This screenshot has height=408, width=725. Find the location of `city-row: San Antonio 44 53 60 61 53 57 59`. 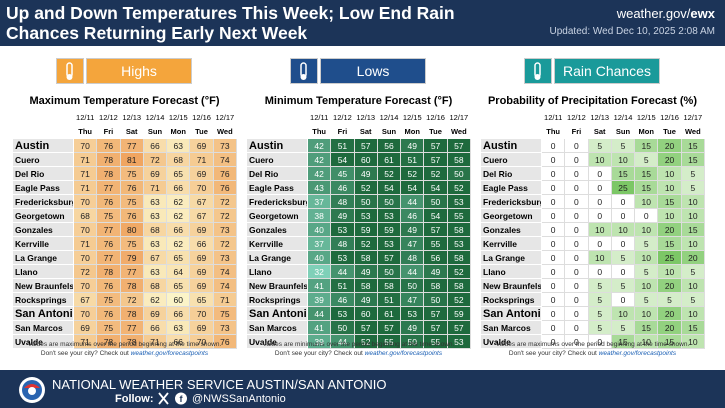

city-row: San Antonio 44 53 60 61 53 57 59 is located at coordinates (359, 313).